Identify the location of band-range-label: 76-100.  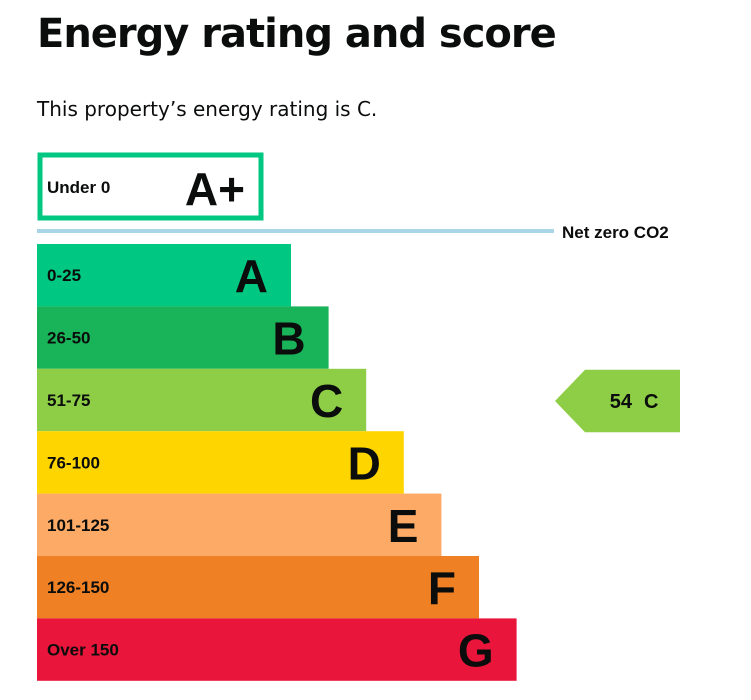
(73, 462).